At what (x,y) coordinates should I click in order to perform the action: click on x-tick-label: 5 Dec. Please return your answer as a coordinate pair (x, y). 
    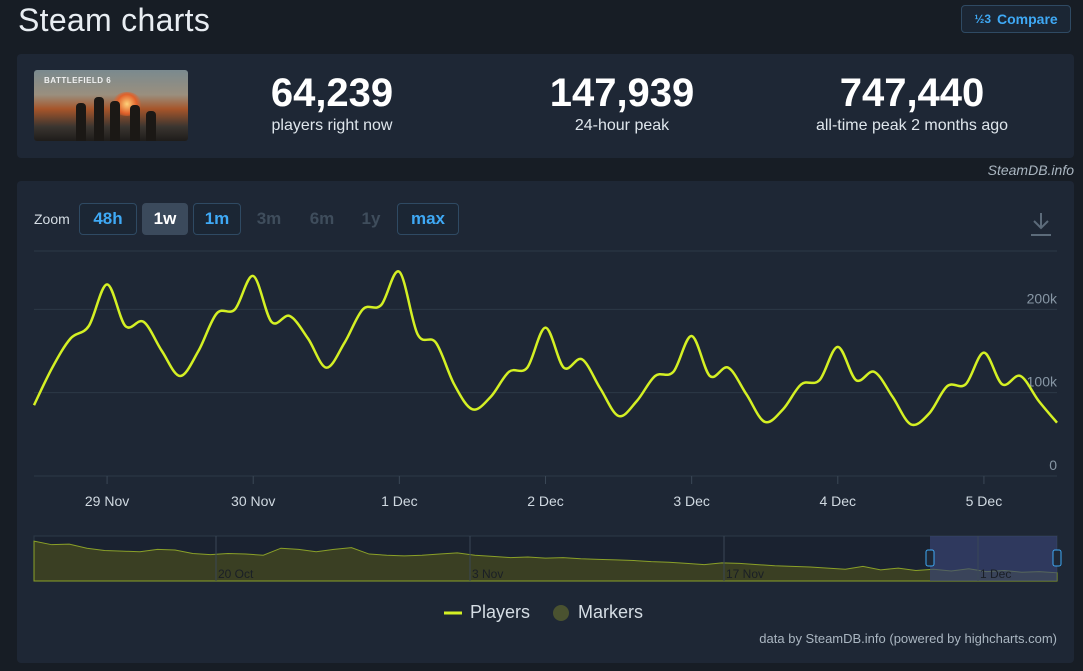
    Looking at the image, I should click on (984, 501).